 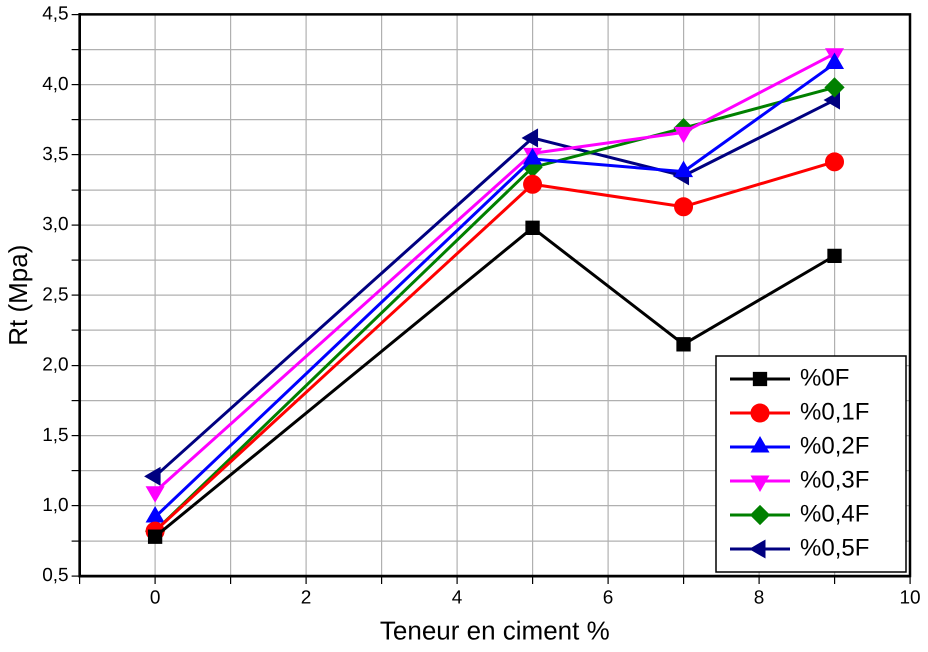 I want to click on y-tick-label: 1,5, so click(x=55, y=435).